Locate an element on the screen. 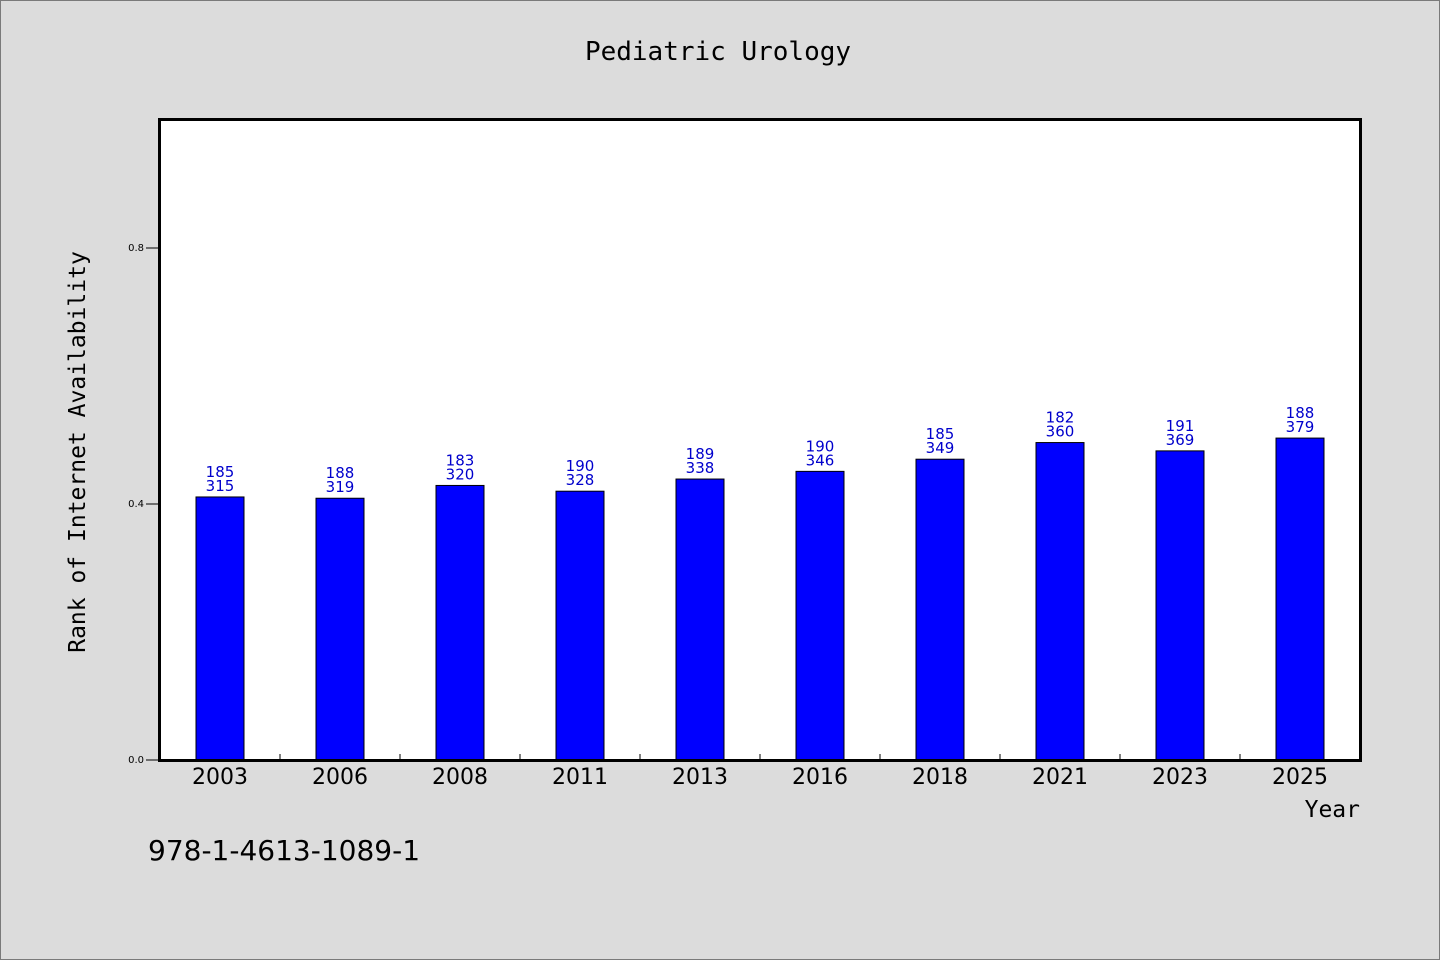 The height and width of the screenshot is (960, 1440). data-label-top: 183 is located at coordinates (460, 460).